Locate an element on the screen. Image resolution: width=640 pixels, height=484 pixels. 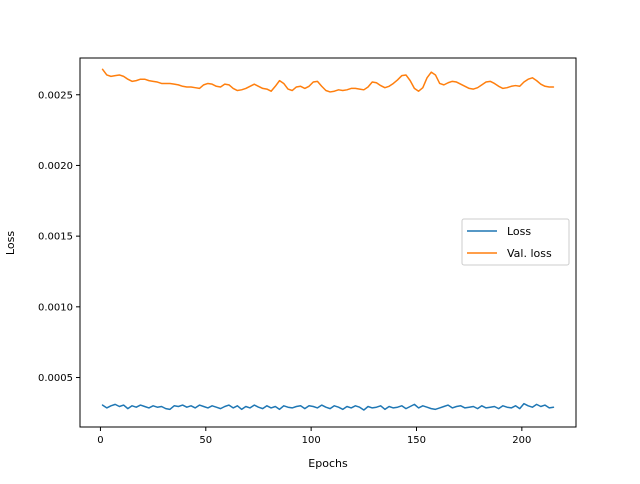
legend: Loss Val. loss is located at coordinates (515, 242).